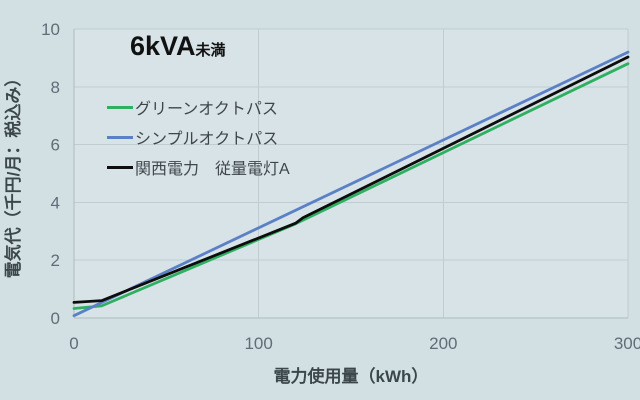  What do you see at coordinates (258, 343) in the screenshot?
I see `x-tick-label: 100` at bounding box center [258, 343].